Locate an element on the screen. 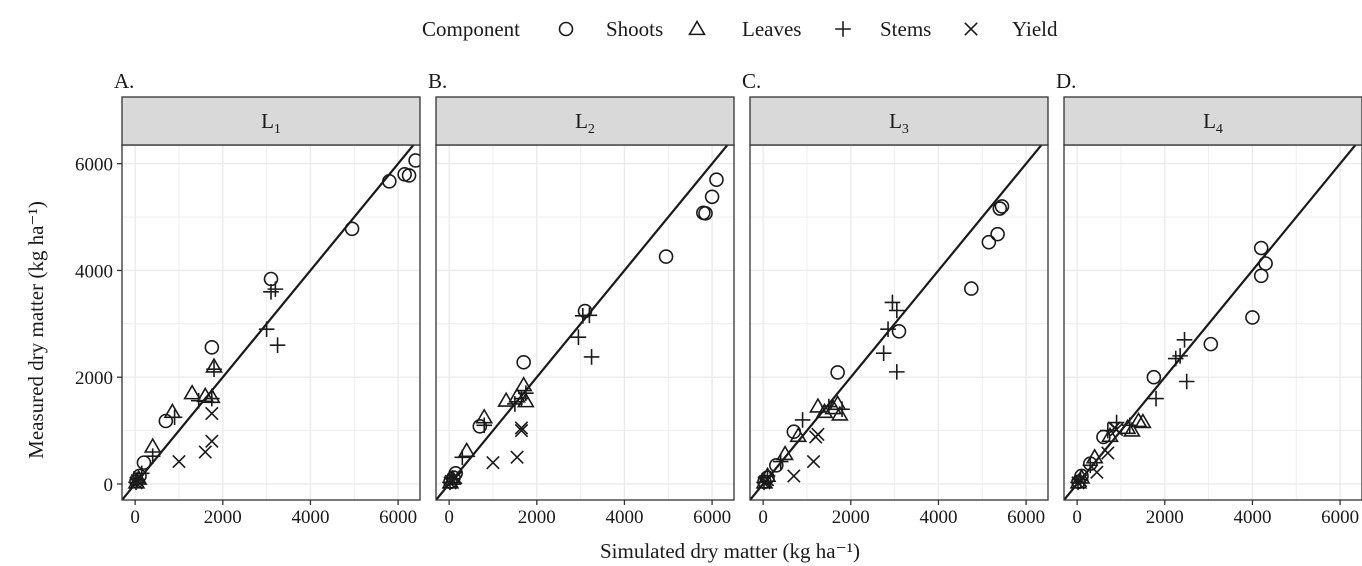 This screenshot has height=566, width=1362. series-shoots is located at coordinates (1172, 365).